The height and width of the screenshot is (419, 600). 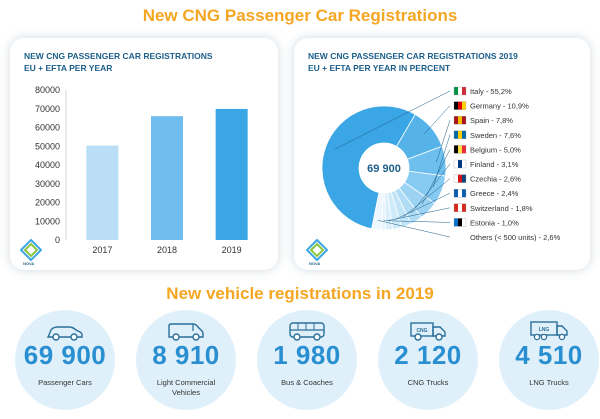 What do you see at coordinates (495, 179) in the screenshot?
I see `legend-label: Czechia - 2,6%` at bounding box center [495, 179].